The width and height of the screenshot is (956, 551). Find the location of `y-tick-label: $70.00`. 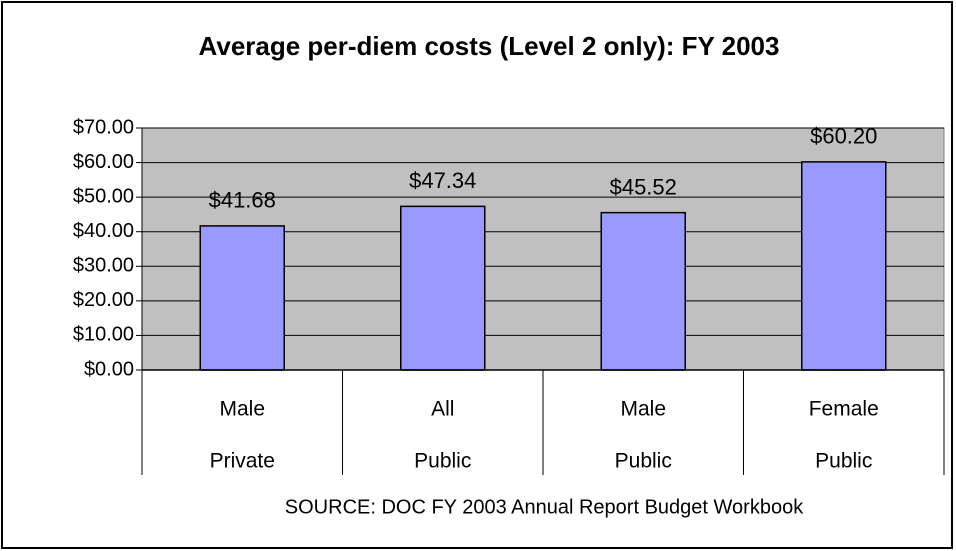

y-tick-label: $70.00 is located at coordinates (103, 127).